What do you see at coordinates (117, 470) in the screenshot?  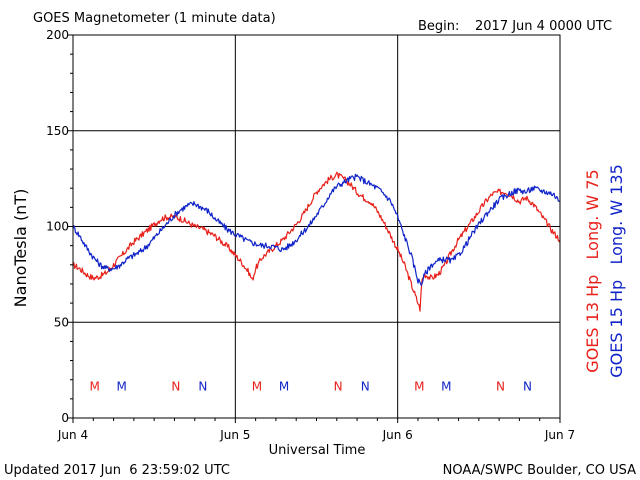 I see `updated-timestamp: Updated 2017 Jun 6 23:59:02 UTC` at bounding box center [117, 470].